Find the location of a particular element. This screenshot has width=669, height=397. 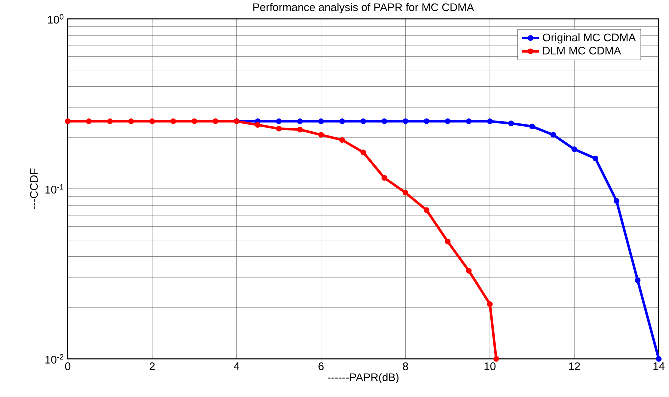

x-tick-label: 0 is located at coordinates (68, 366).